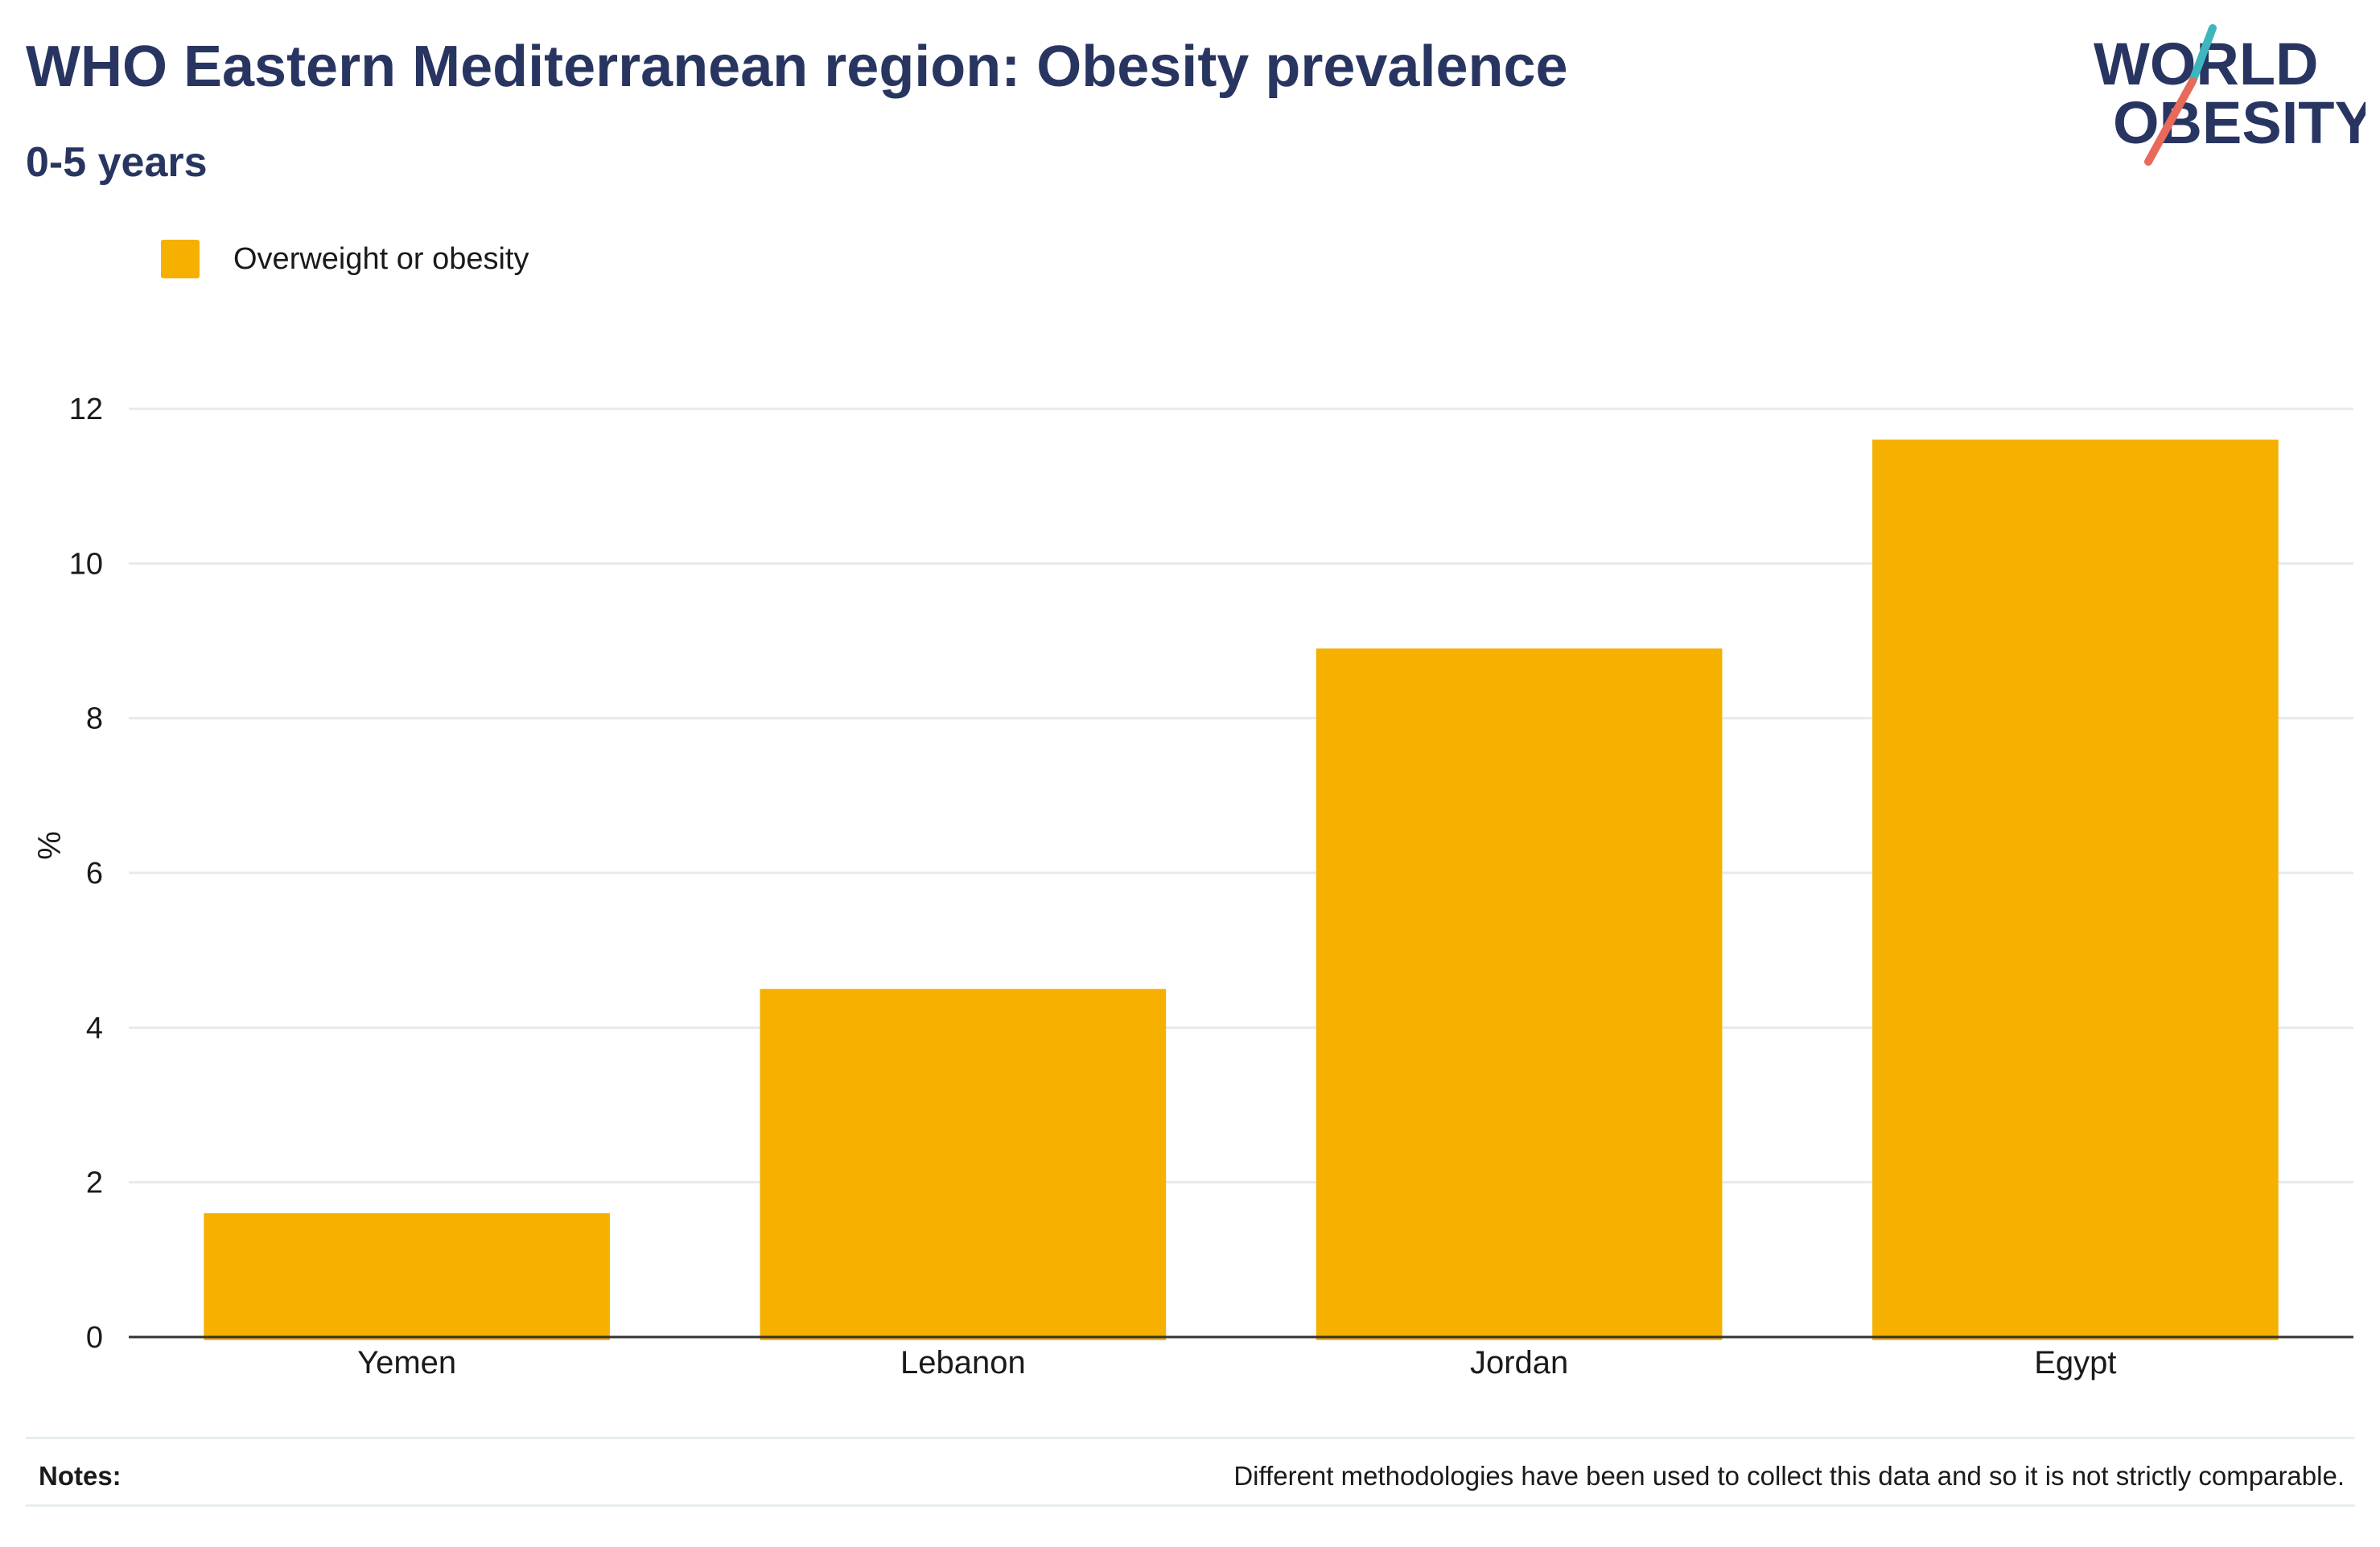 This screenshot has width=2380, height=1547. I want to click on y-axis-label: %, so click(50, 845).